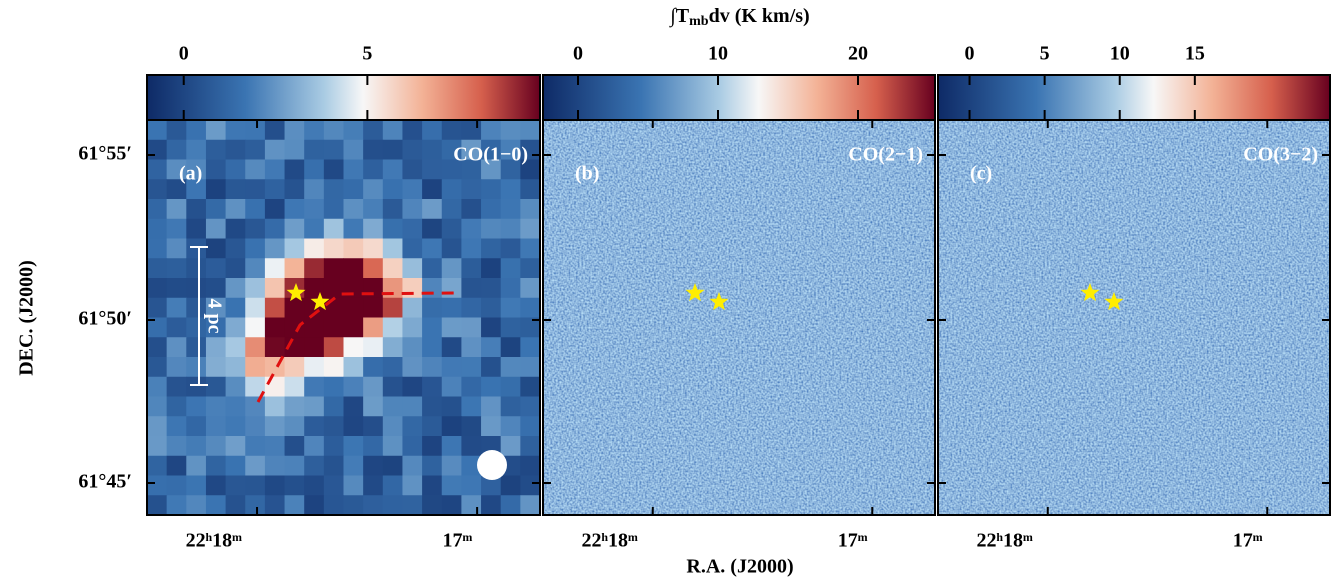  Describe the element at coordinates (718, 54) in the screenshot. I see `colorbar-tick-label: 10` at that location.